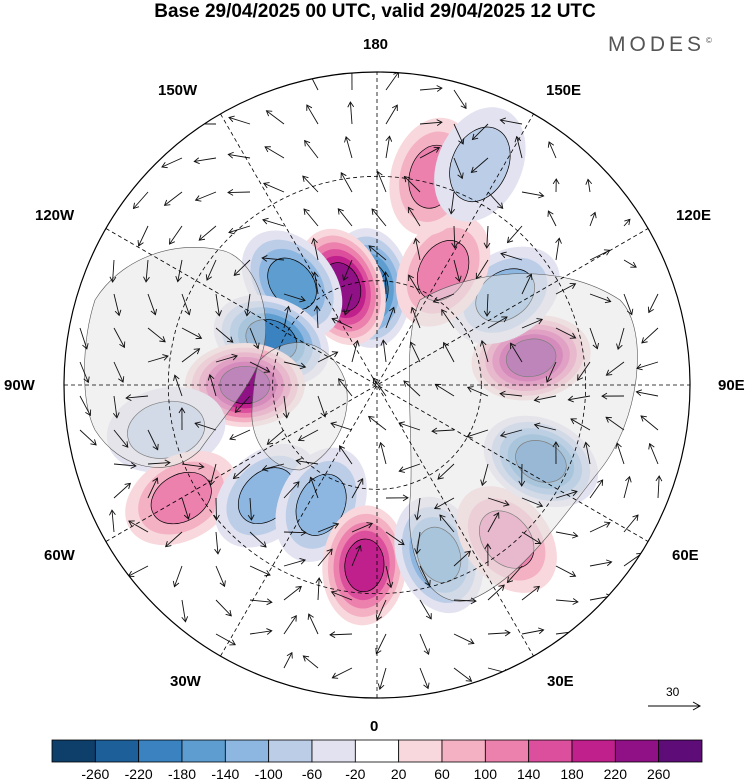  I want to click on anomaly-center, so click(480, 164).